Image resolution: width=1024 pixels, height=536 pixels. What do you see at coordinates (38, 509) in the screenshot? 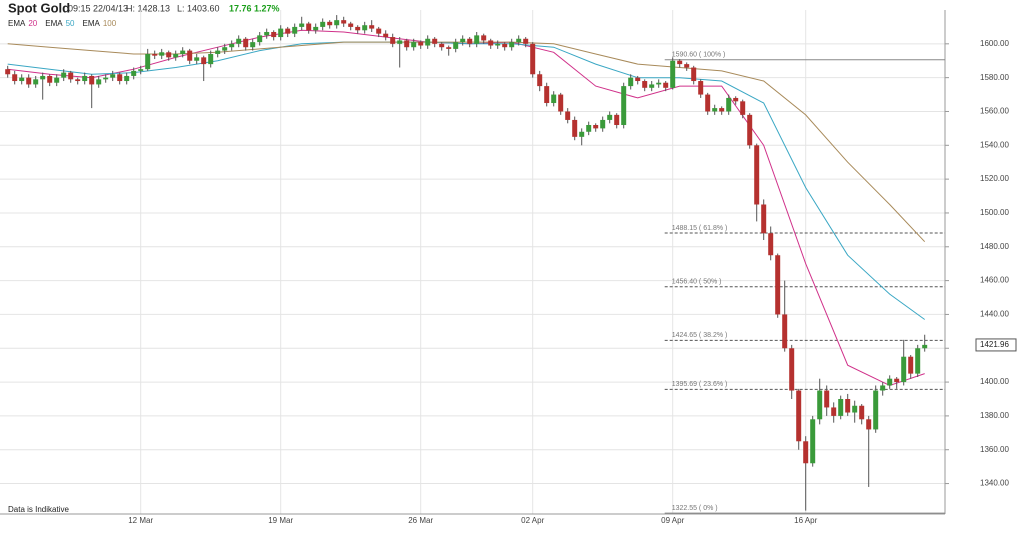
I see `footnote: Data is Indikative` at bounding box center [38, 509].